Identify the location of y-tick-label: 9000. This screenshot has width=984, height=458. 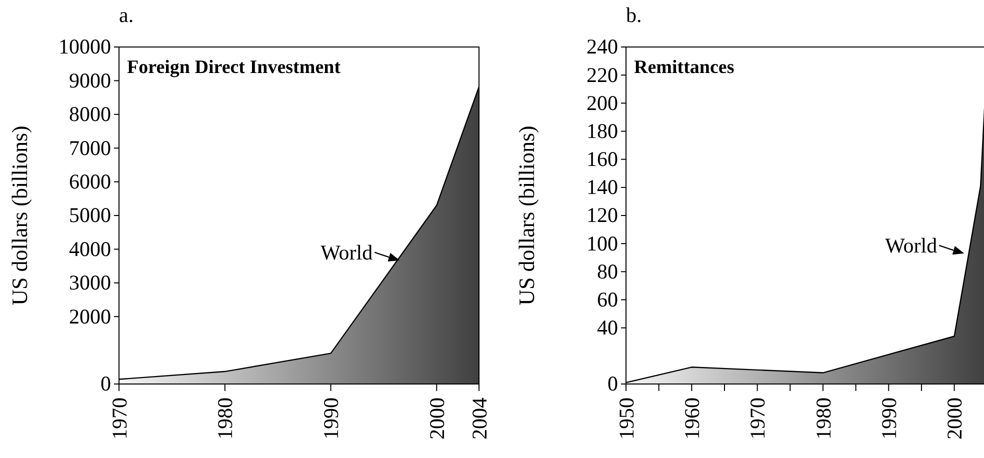
(90, 80).